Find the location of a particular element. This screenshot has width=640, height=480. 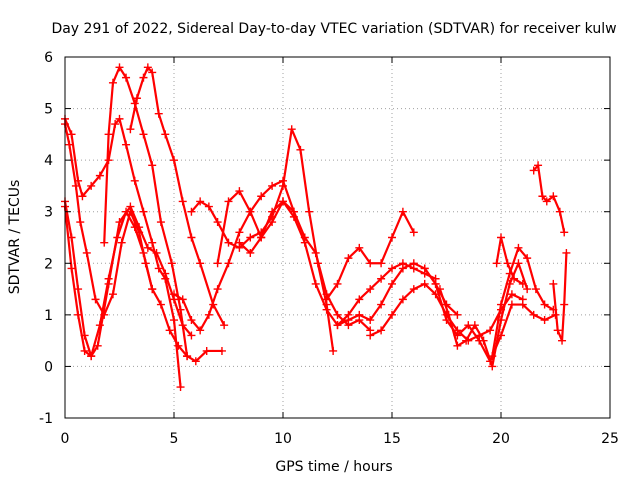

y-tick-label: -1 is located at coordinates (46, 419).